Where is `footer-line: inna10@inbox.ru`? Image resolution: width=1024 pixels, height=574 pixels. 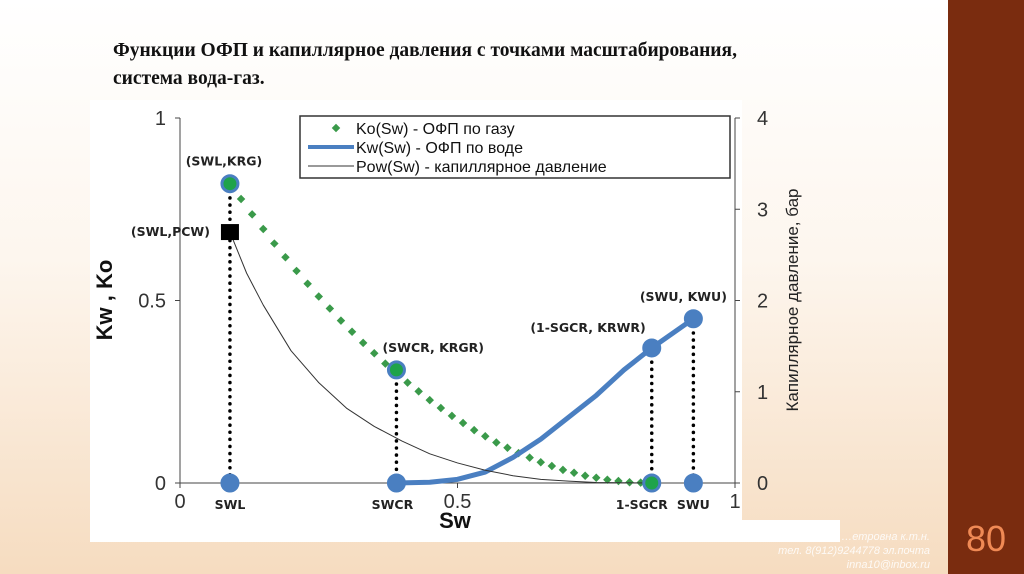 footer-line: inna10@inbox.ru is located at coordinates (888, 565).